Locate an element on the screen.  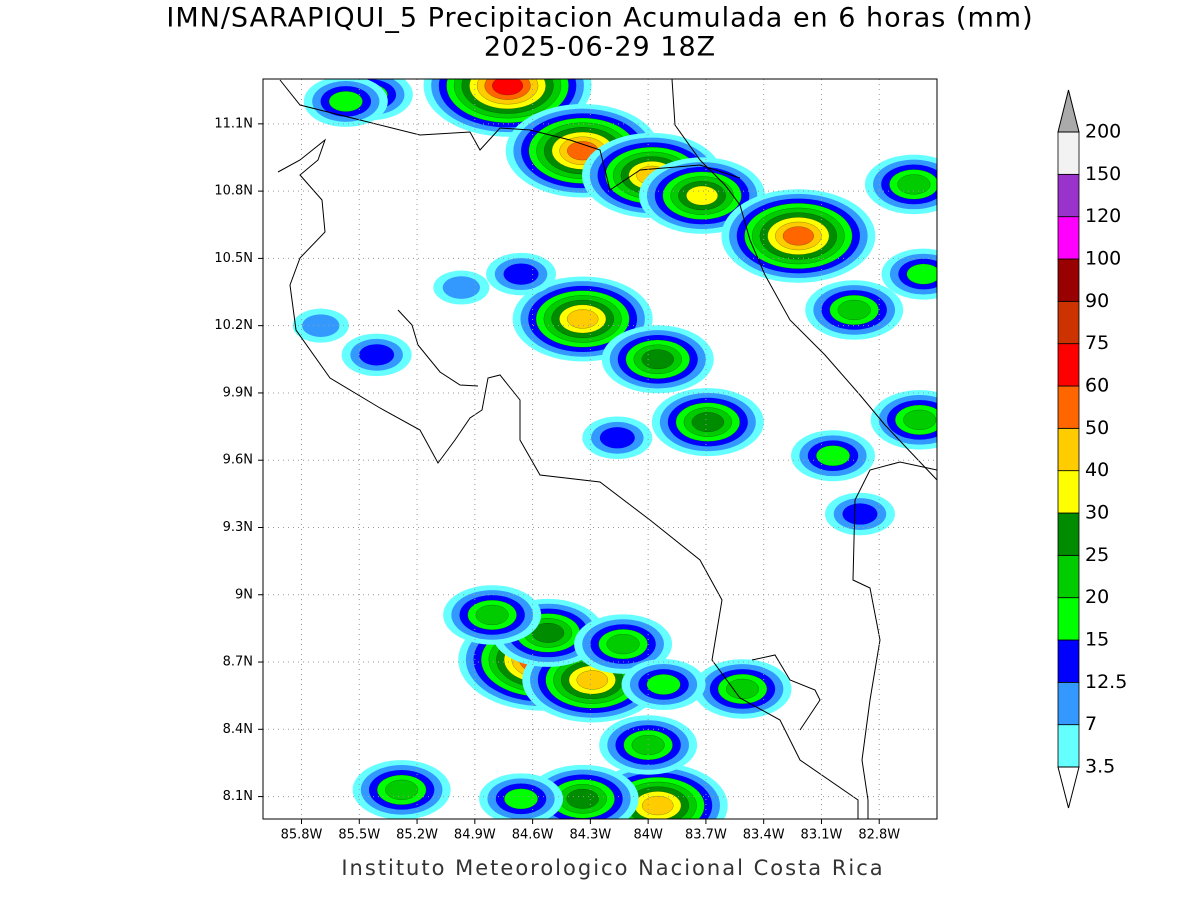
x-tick-label: 85.2W is located at coordinates (417, 835).